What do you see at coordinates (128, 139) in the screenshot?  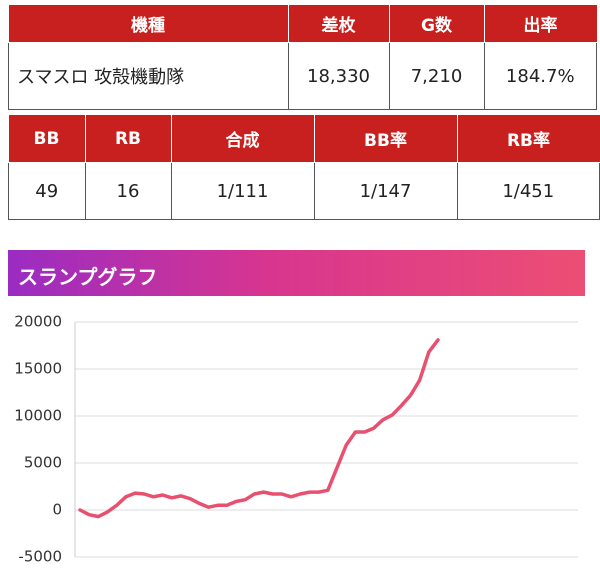 I see `header-cell: RB` at bounding box center [128, 139].